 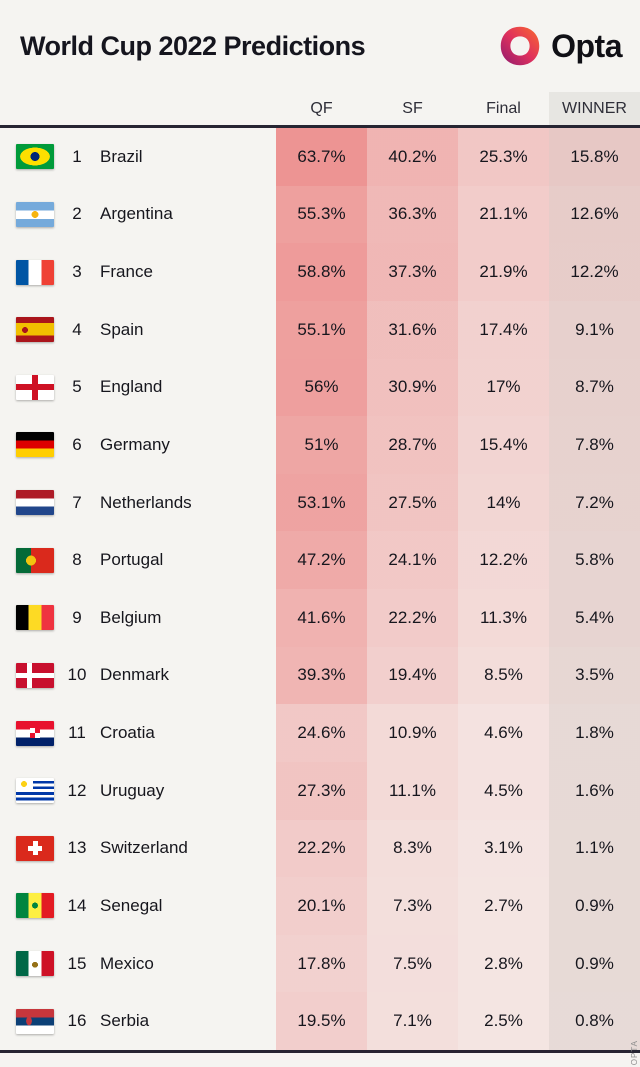 What do you see at coordinates (412, 906) in the screenshot?
I see `sf-value: 7.3%` at bounding box center [412, 906].